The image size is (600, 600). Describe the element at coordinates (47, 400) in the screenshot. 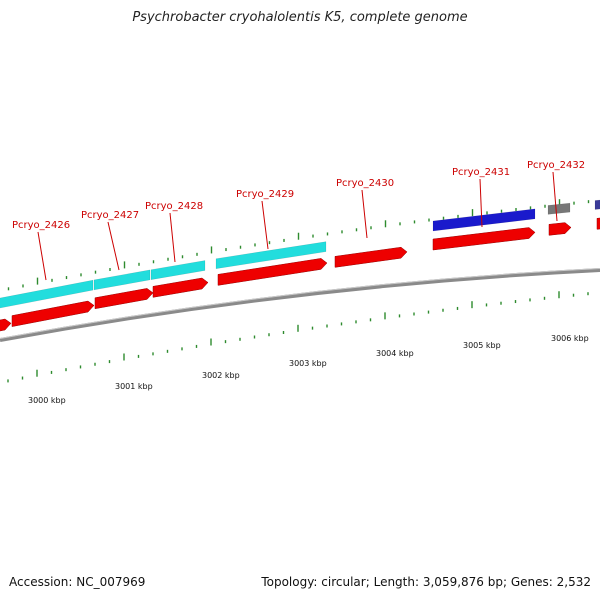

I see `scale-label: 3000 kbp` at that location.